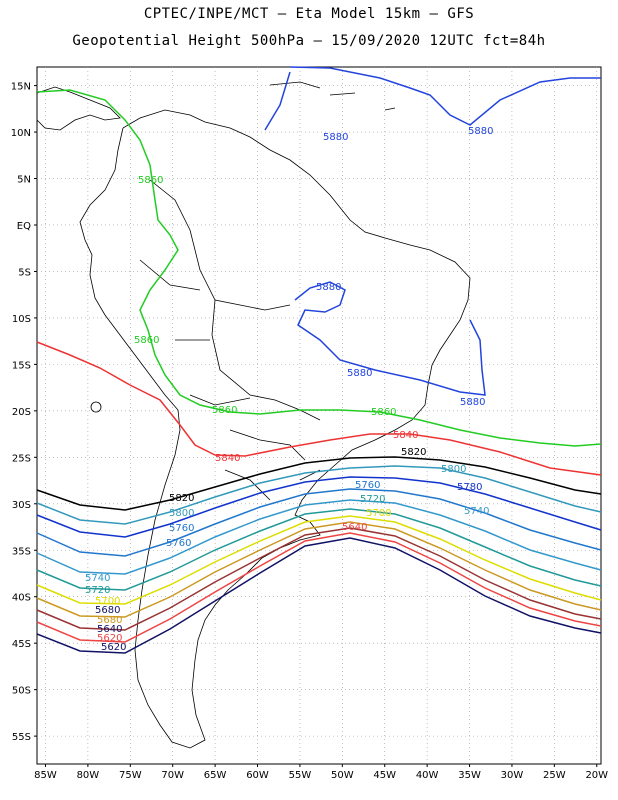  What do you see at coordinates (172, 775) in the screenshot?
I see `lon-label: 70W` at bounding box center [172, 775].